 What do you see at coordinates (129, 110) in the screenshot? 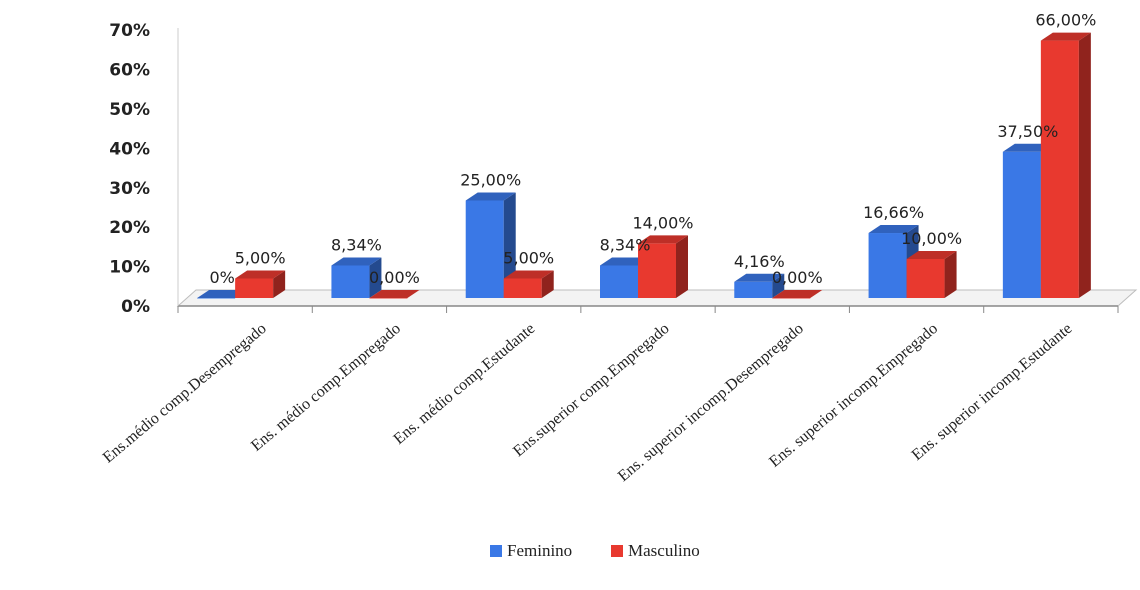
I see `y-tick-label: 50%` at bounding box center [129, 110].